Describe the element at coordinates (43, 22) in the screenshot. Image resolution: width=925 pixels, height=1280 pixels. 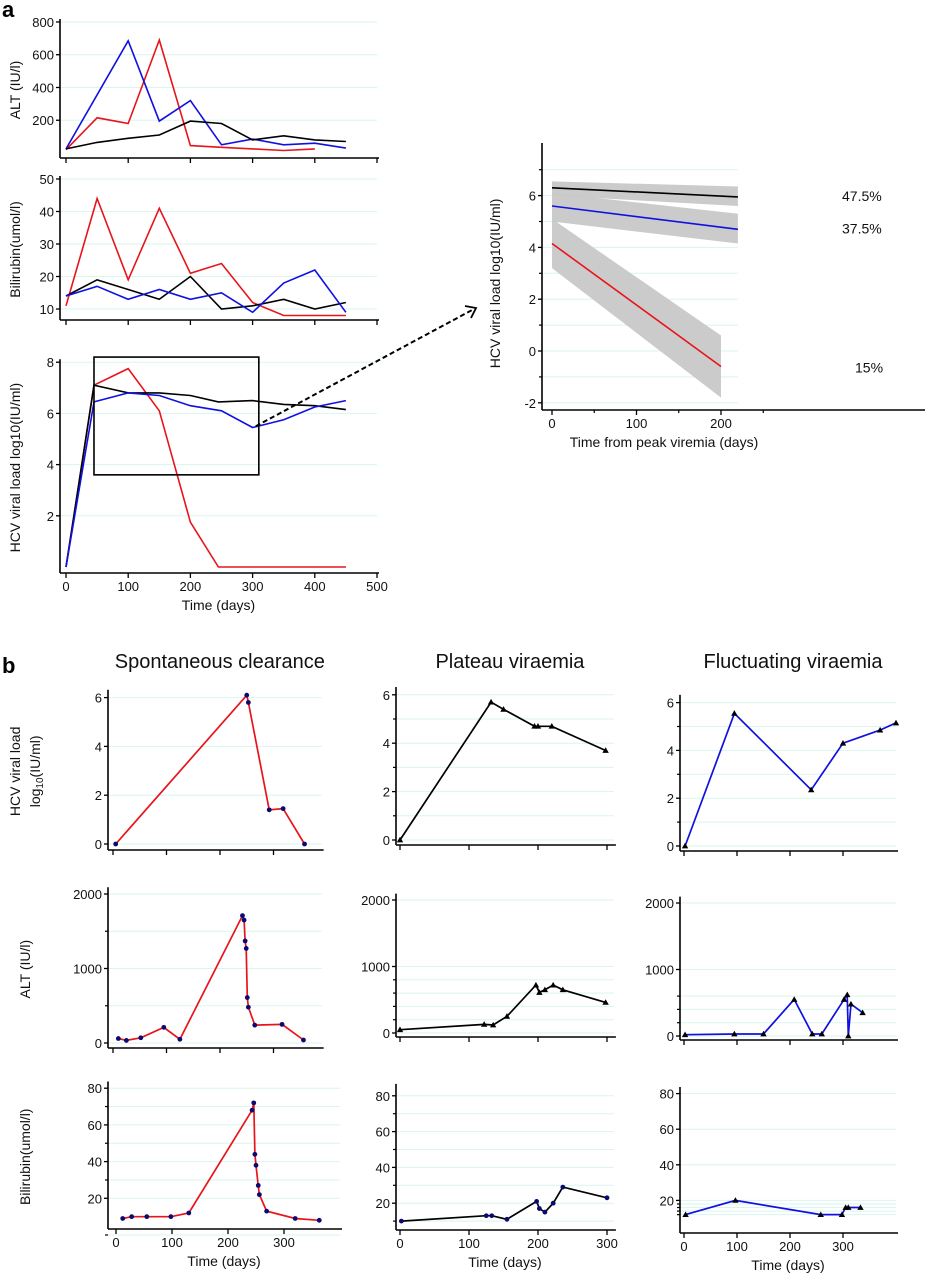
I see `y-tick-label: 800` at that location.